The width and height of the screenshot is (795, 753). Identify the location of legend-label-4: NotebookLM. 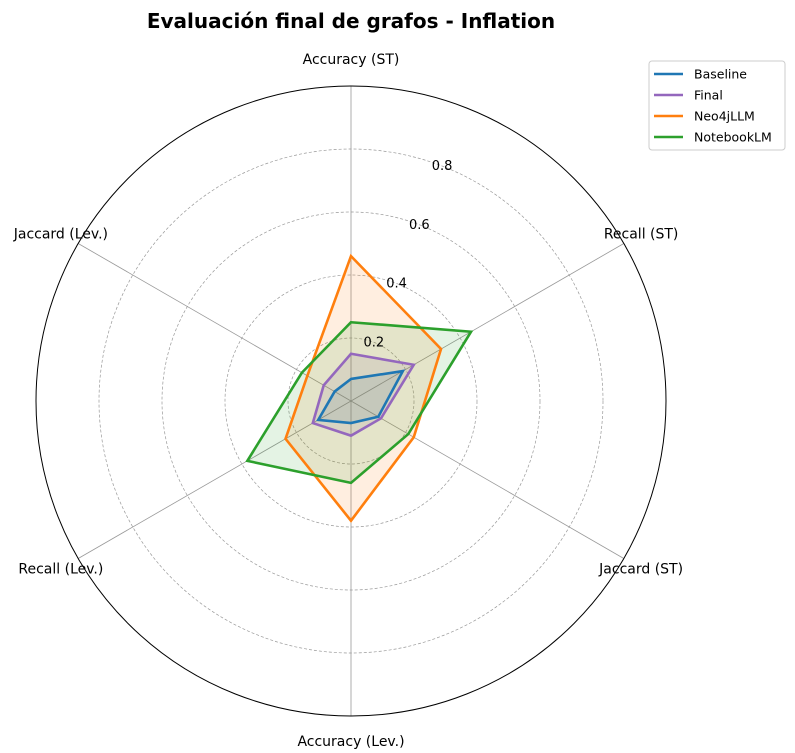
(733, 137).